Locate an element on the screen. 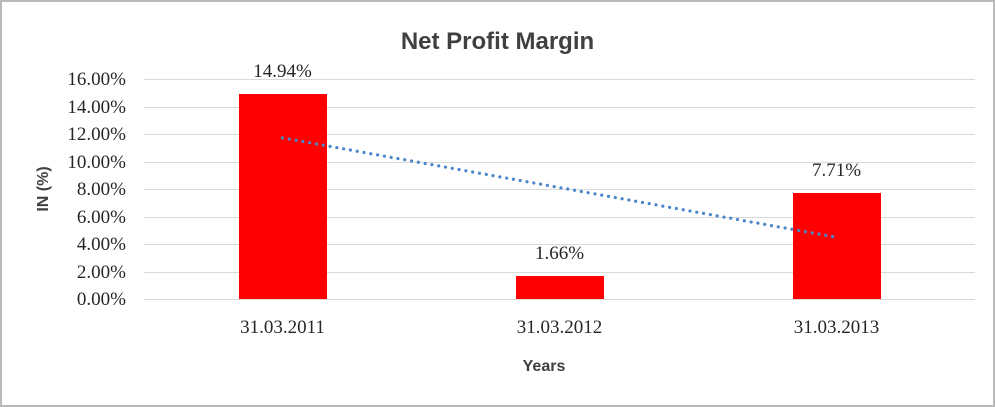  bar-31.03.2011 is located at coordinates (282, 196).